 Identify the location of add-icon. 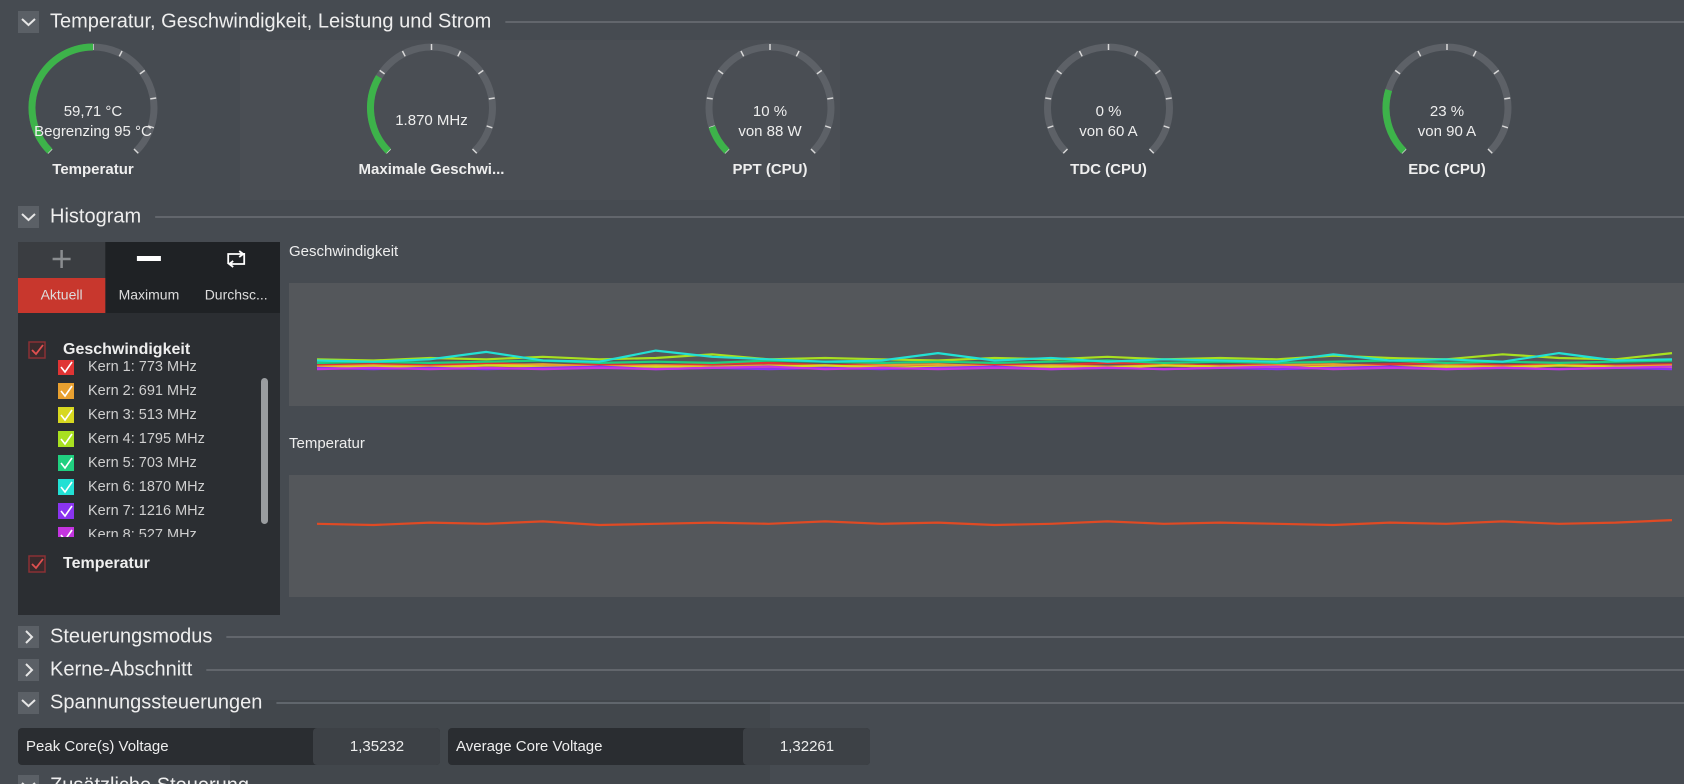
(61, 259).